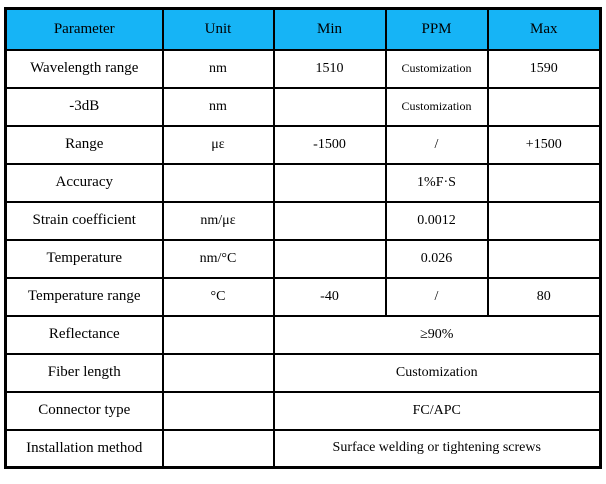 This screenshot has width=606, height=484. I want to click on cell-parameter: Strain coefficient, so click(84, 220).